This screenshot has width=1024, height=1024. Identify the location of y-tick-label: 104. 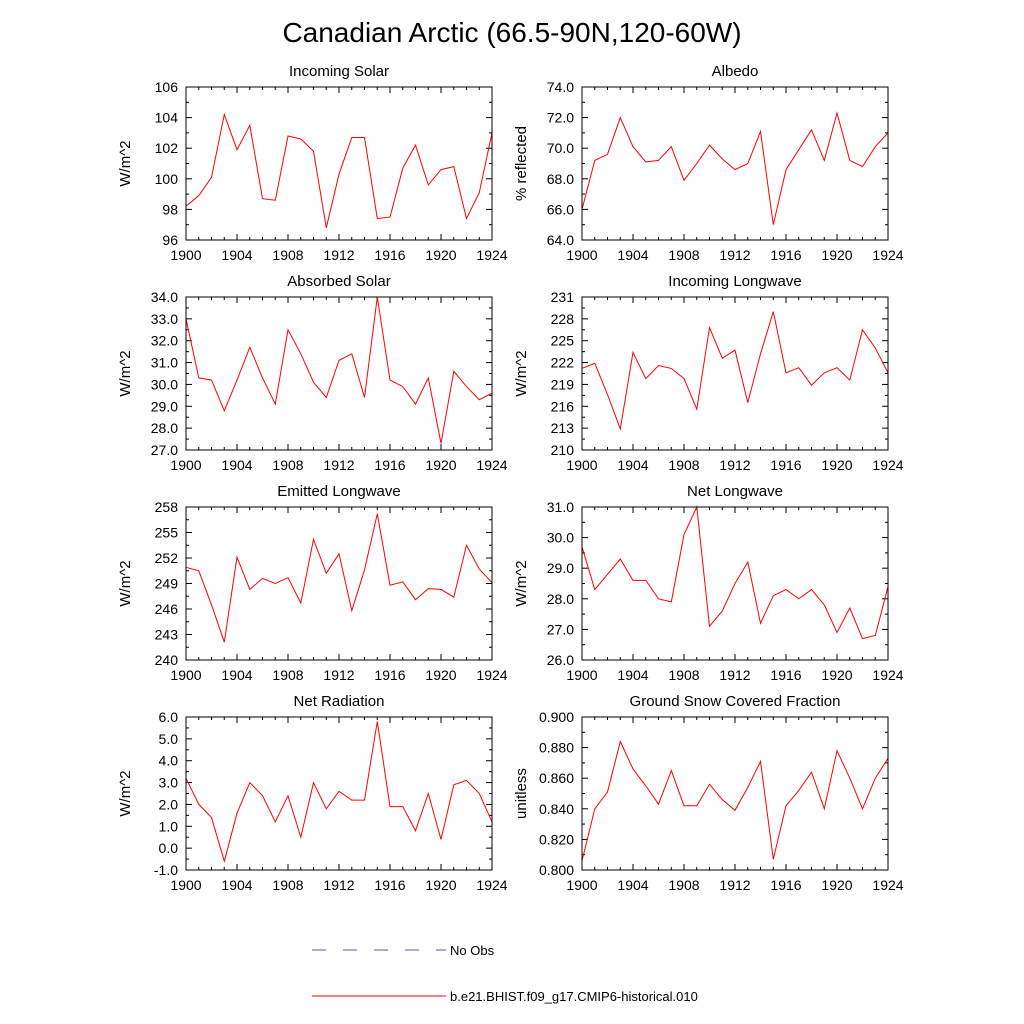
(167, 118).